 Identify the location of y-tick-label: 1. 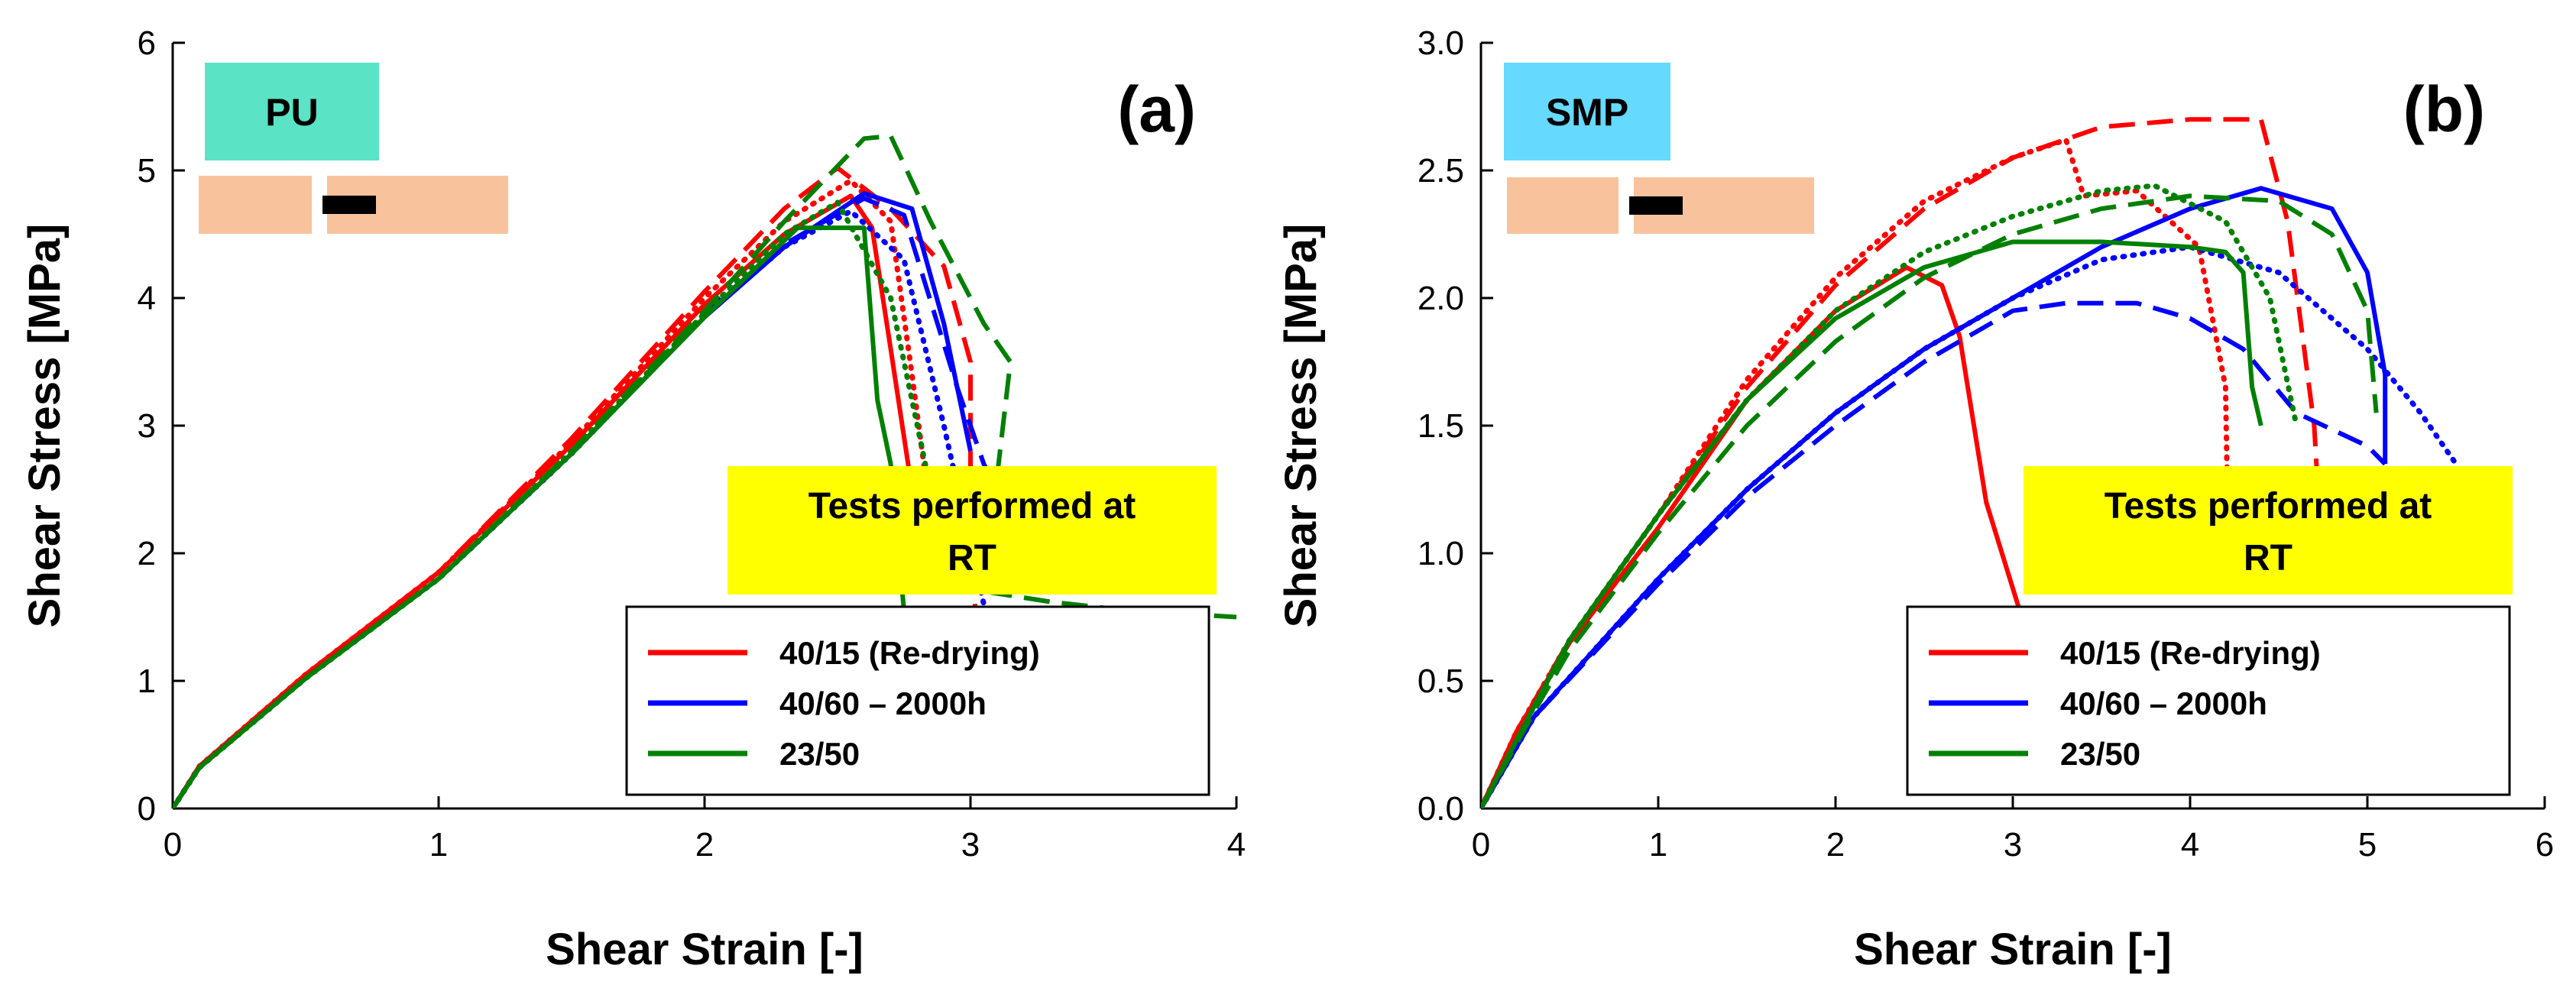
(147, 682).